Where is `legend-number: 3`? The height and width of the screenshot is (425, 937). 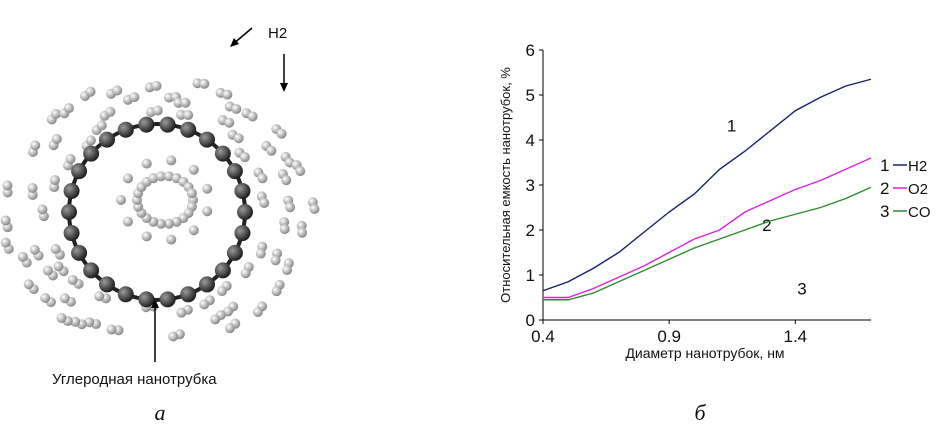
legend-number: 3 is located at coordinates (884, 211).